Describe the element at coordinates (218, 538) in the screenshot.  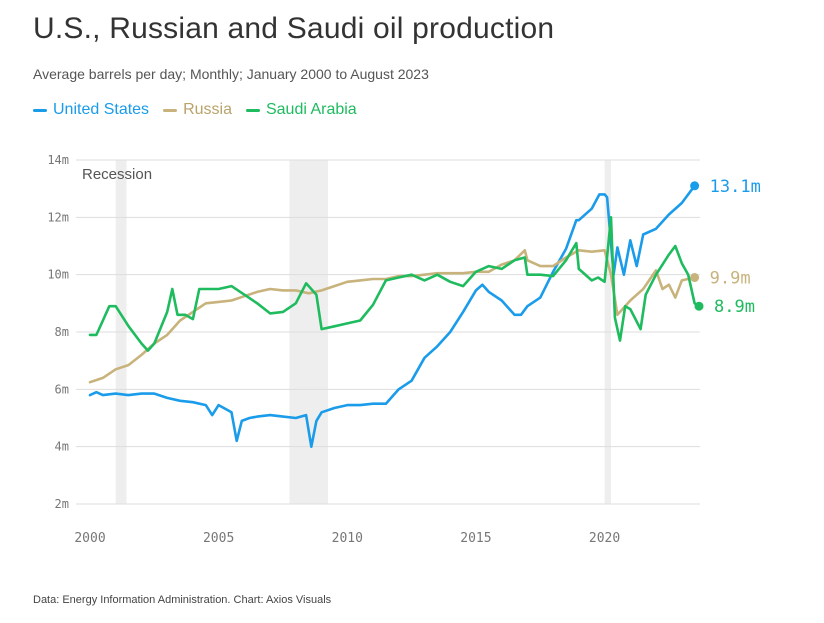
I see `x-tick-label: 2005` at that location.